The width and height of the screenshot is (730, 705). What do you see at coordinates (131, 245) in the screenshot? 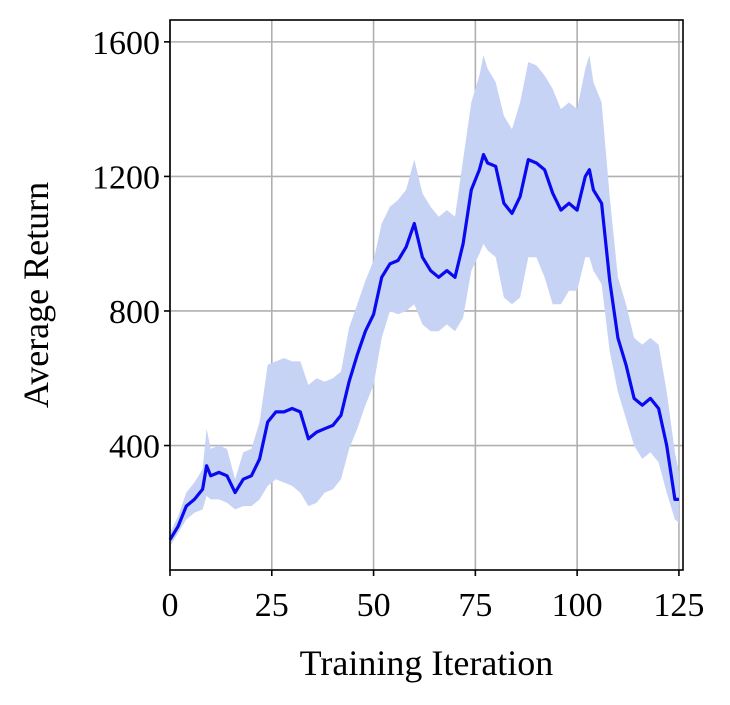
I see `y-axis-ticks: 400 800 1200 1600` at bounding box center [131, 245].